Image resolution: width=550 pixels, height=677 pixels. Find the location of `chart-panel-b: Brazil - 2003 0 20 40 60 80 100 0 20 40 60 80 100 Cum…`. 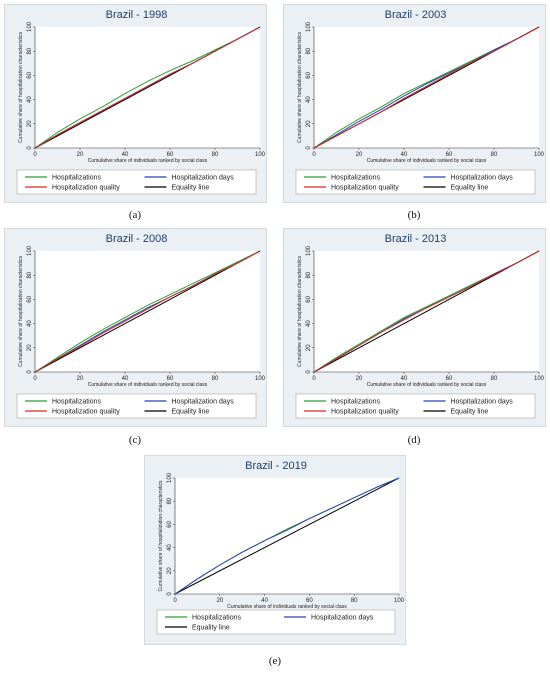

chart-panel-b: Brazil - 2003 0 20 40 60 80 100 0 20 40 60 80 100 Cum… is located at coordinates (414, 103).